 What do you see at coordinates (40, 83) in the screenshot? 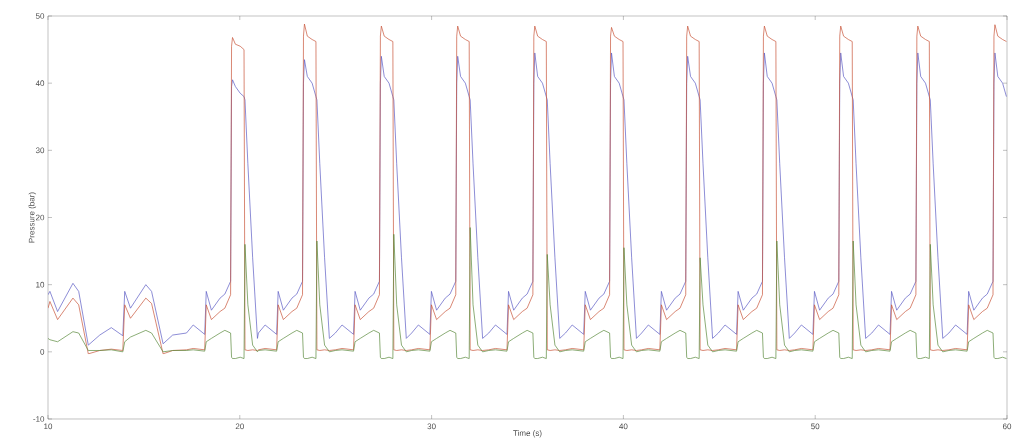
I see `y-tick-label: 40` at bounding box center [40, 83].